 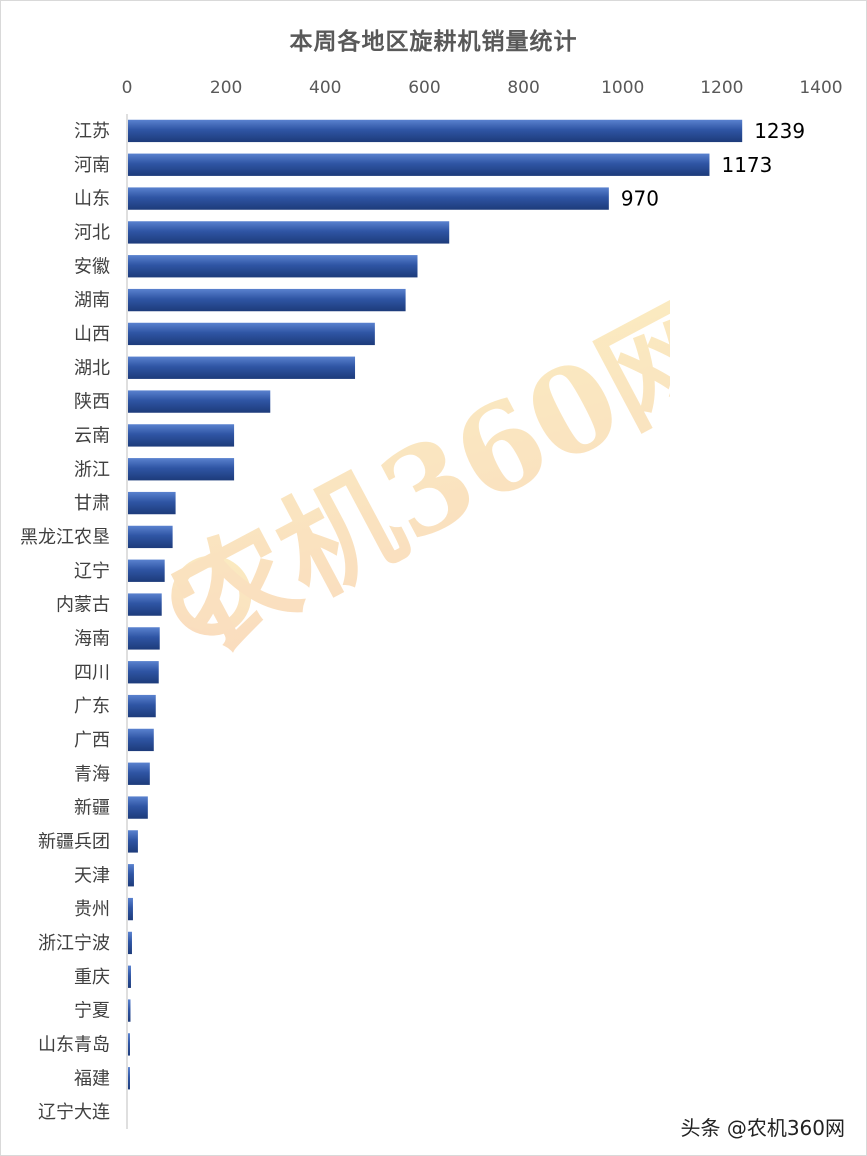 I want to click on category-label: 云南, so click(x=92, y=435).